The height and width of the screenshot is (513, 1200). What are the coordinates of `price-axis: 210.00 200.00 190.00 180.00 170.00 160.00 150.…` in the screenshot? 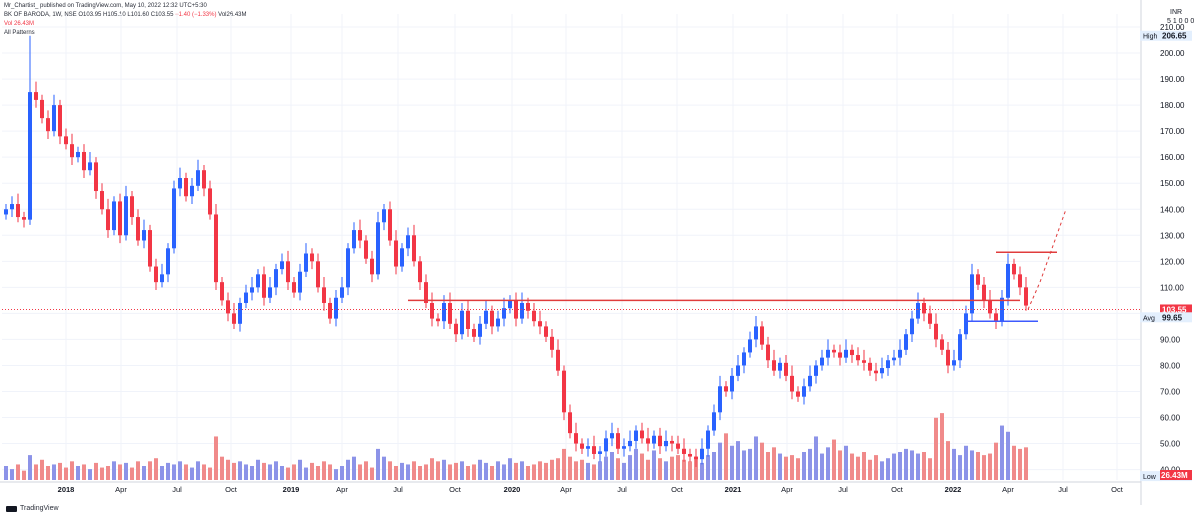 It's located at (1167, 252).